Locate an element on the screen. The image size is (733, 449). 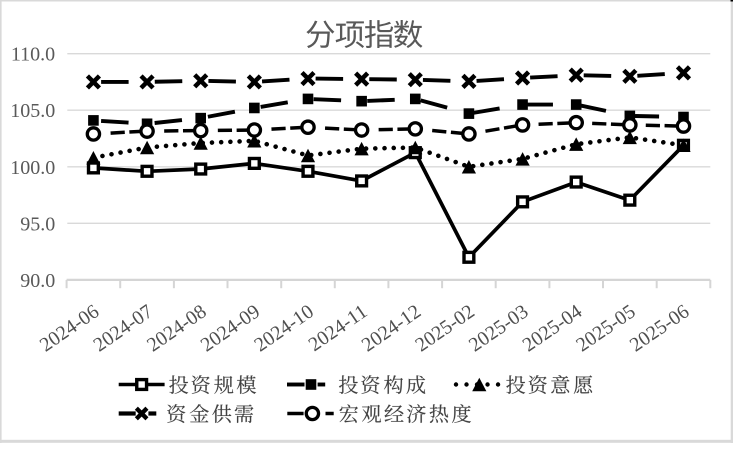
svg-text: 100.0 is located at coordinates (32, 168).